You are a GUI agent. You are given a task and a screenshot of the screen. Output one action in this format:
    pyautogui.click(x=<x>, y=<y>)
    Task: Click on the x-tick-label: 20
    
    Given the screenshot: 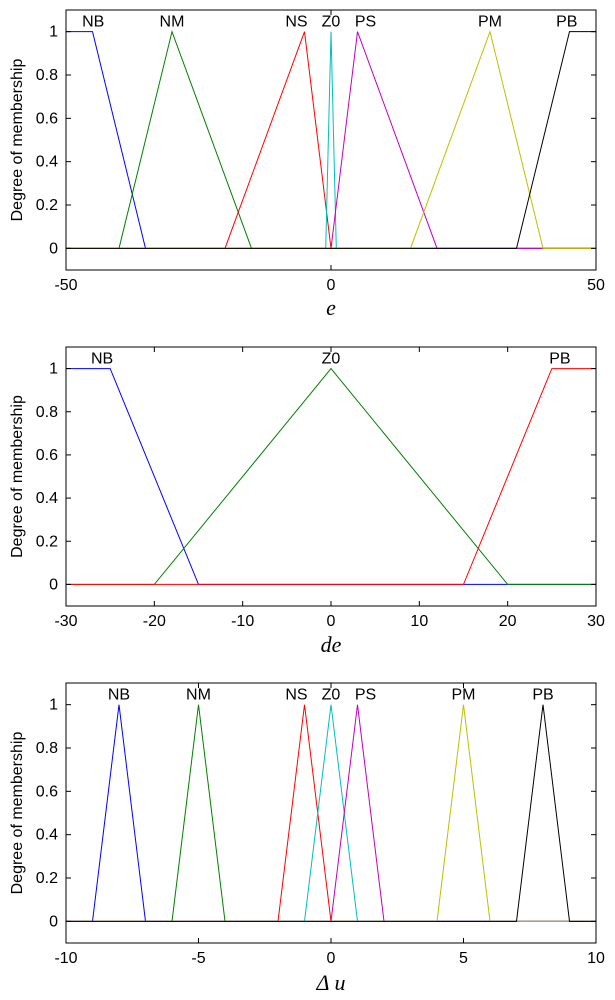 What is the action you would take?
    pyautogui.click(x=508, y=621)
    